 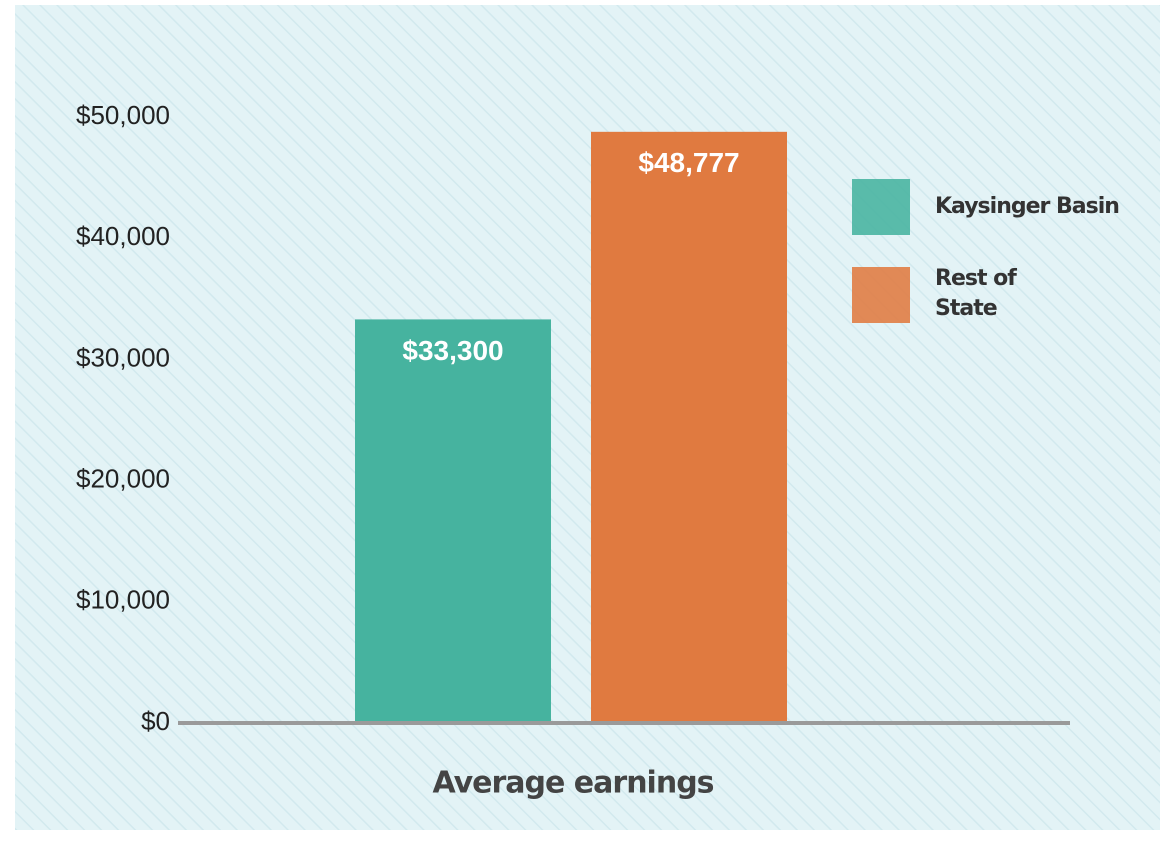 What do you see at coordinates (1027, 206) in the screenshot?
I see `legend-label: Kaysinger Basin` at bounding box center [1027, 206].